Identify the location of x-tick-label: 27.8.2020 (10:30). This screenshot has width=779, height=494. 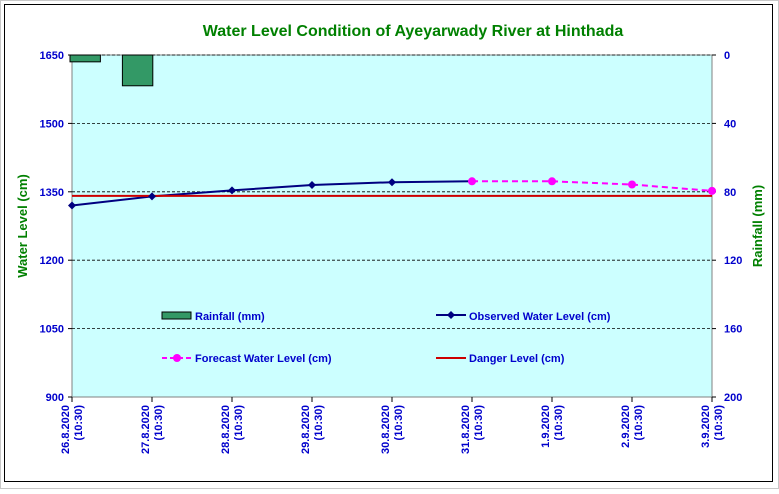
(152, 429).